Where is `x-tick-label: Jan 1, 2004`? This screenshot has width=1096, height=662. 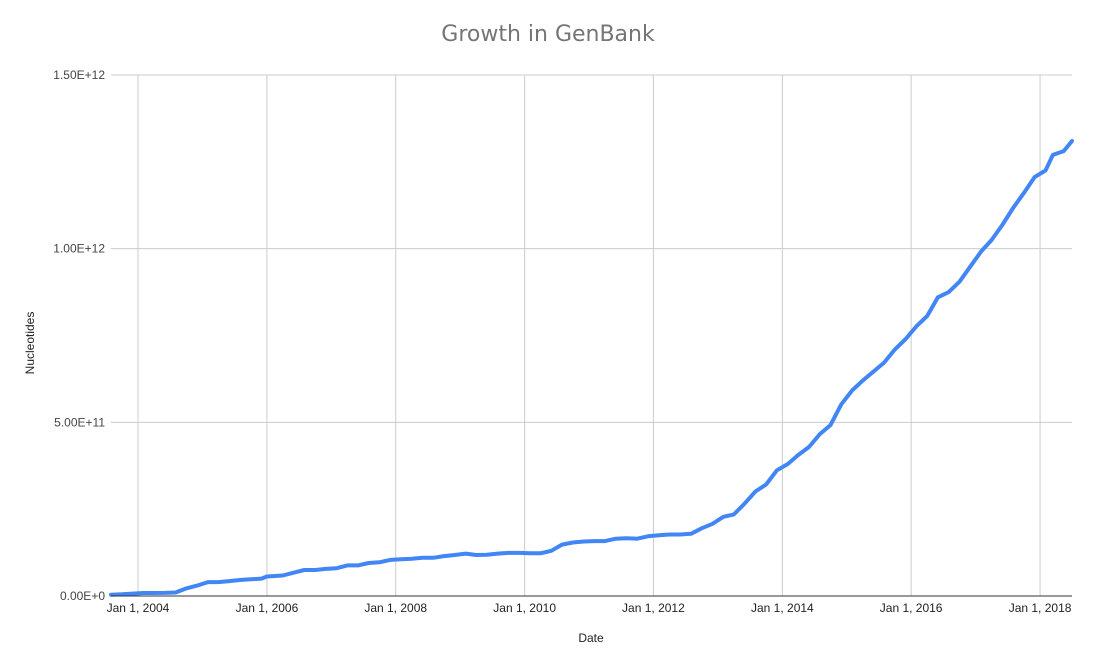
x-tick-label: Jan 1, 2004 is located at coordinates (138, 608).